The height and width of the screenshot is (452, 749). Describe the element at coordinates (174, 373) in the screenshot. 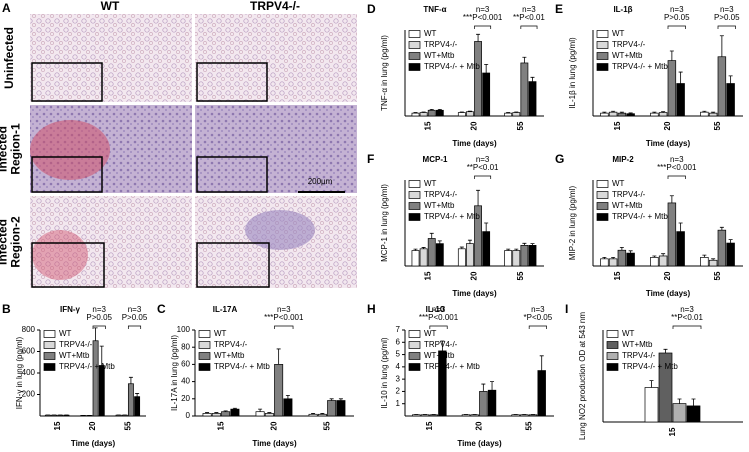

I see `y-axis-label: IL-17A in lung (pg/ml)` at that location.